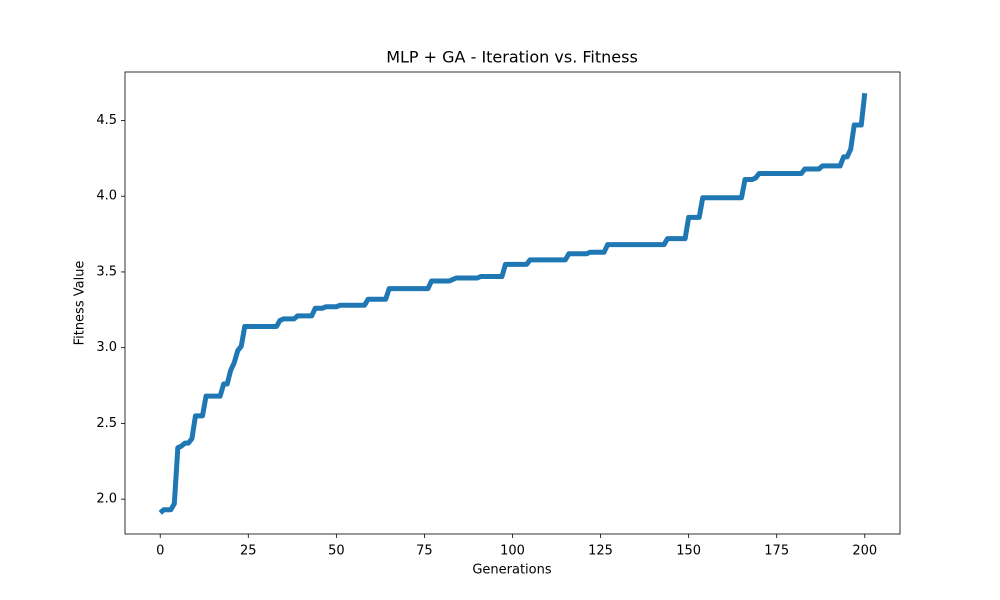 This screenshot has height=600, width=1000. Describe the element at coordinates (688, 551) in the screenshot. I see `x-tick-label: 150` at that location.